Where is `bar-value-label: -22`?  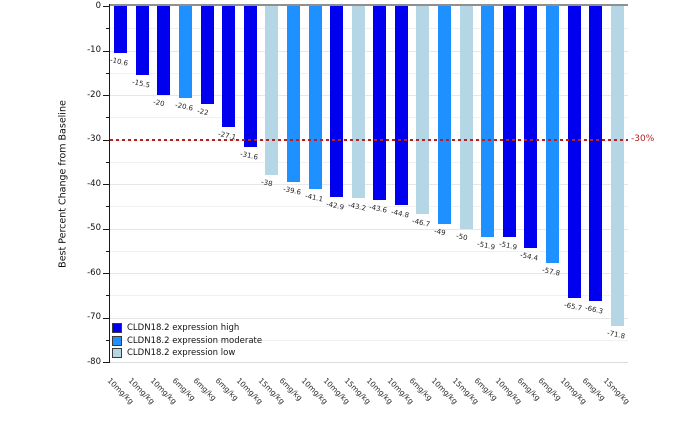
bar-value-label: -22 is located at coordinates (202, 112).